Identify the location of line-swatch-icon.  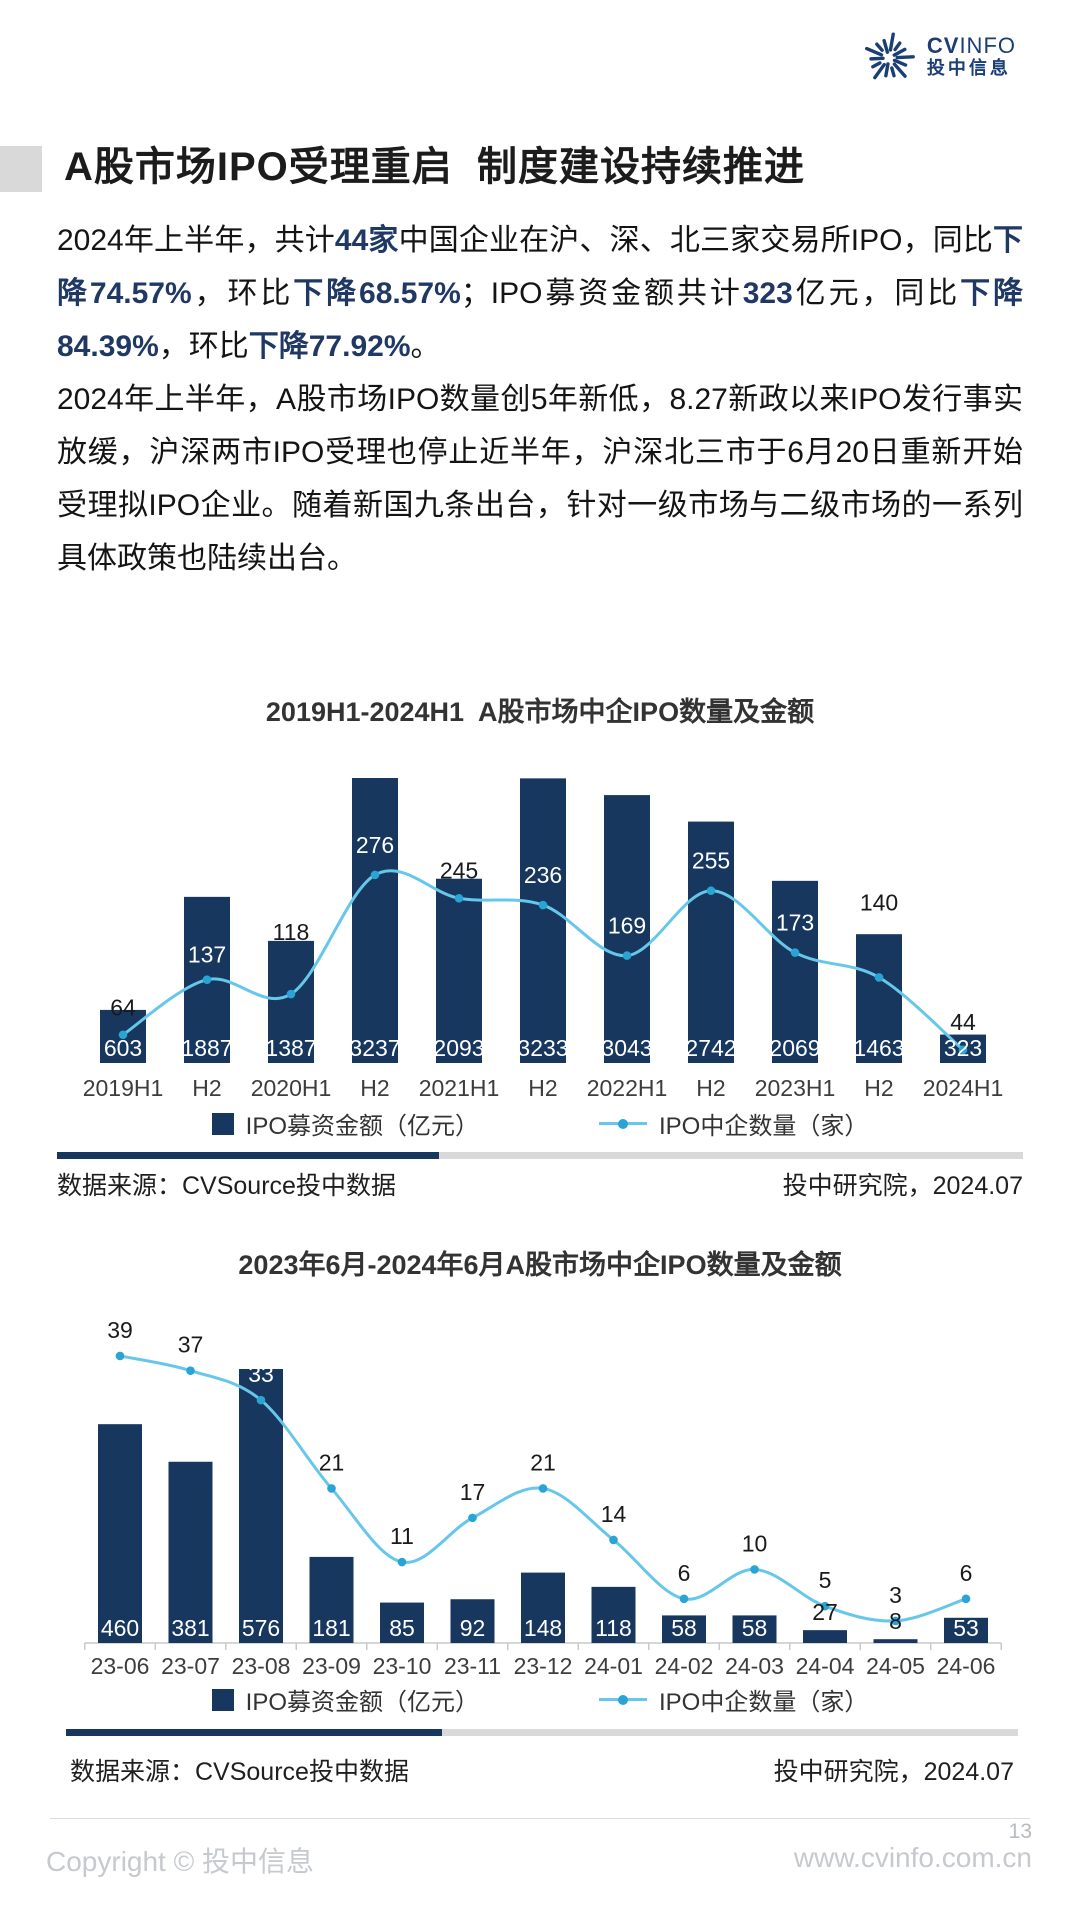
(623, 1123).